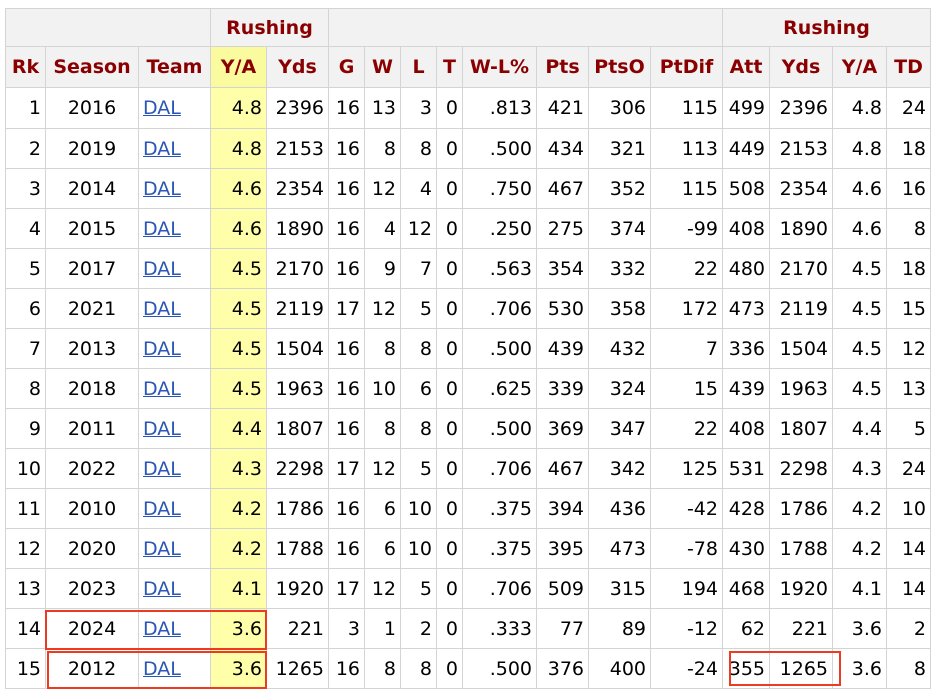  Describe the element at coordinates (619, 108) in the screenshot. I see `cell-pts-opp: 306` at that location.